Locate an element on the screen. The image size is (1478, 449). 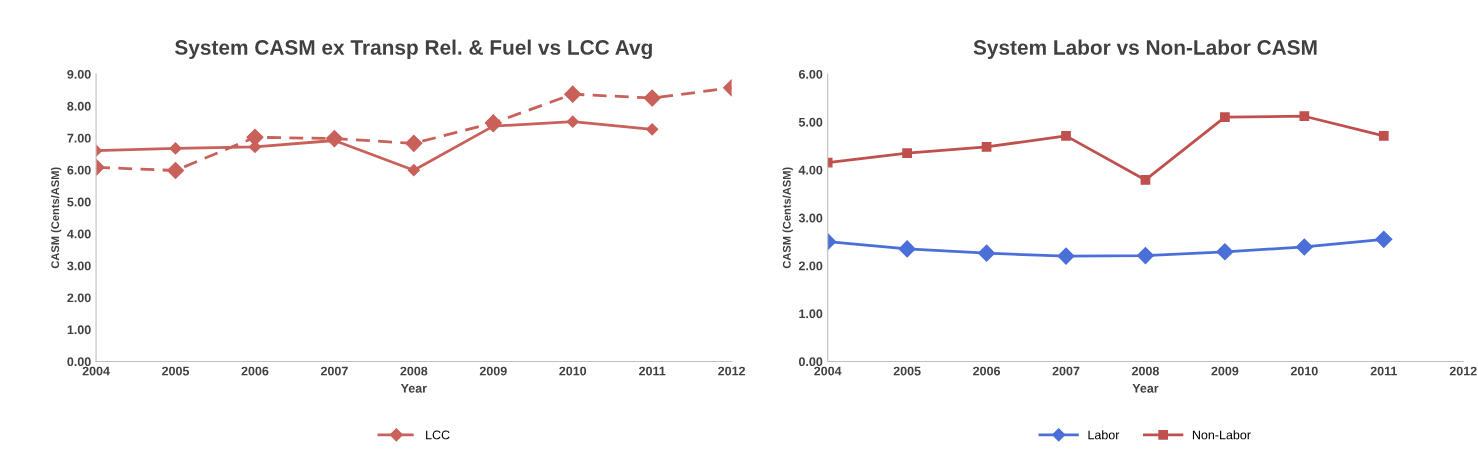
chart-title: System CASM ex Transp Rel. & Fuel vs LCC Avg is located at coordinates (413, 49).